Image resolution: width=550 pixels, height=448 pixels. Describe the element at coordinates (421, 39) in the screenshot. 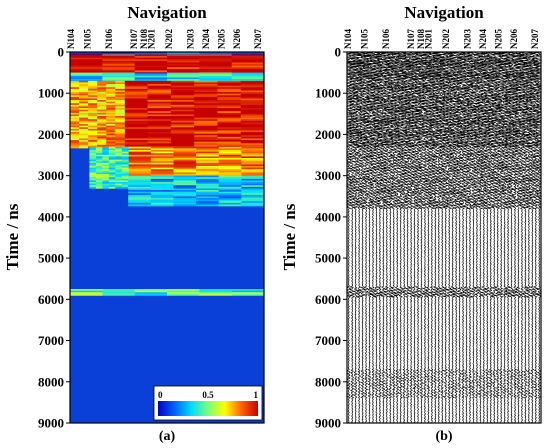

I see `panel-b-x-tick-label: N108` at that location.